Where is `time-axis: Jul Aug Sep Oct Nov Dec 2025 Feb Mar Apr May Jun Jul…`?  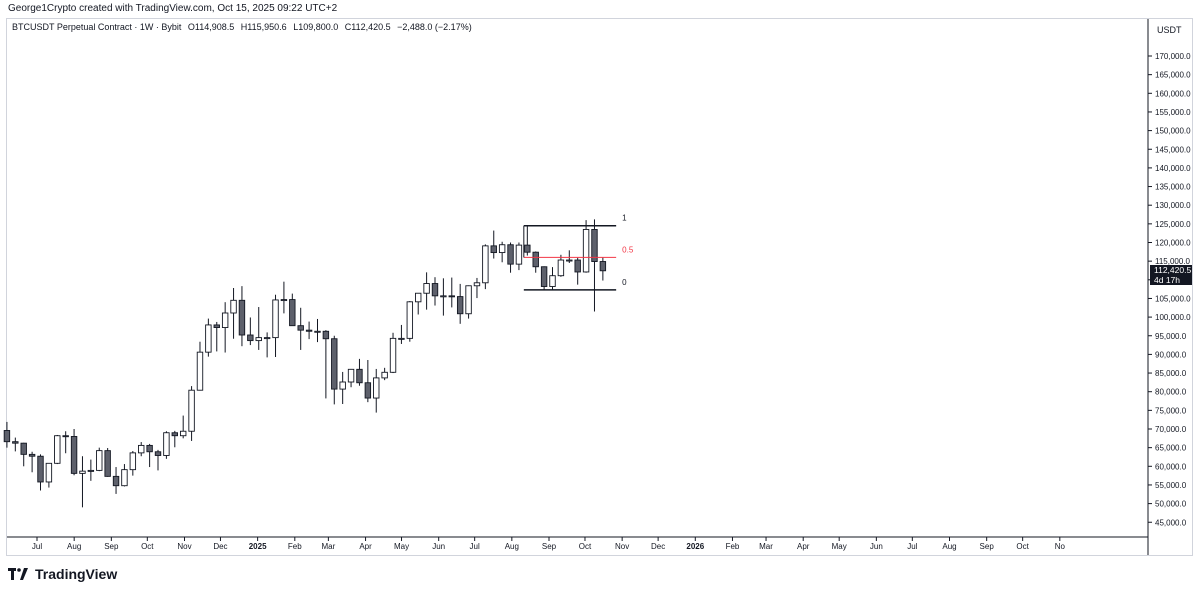
time-axis: Jul Aug Sep Oct Nov Dec 2025 Feb Mar Apr May Jun Jul… is located at coordinates (549, 544).